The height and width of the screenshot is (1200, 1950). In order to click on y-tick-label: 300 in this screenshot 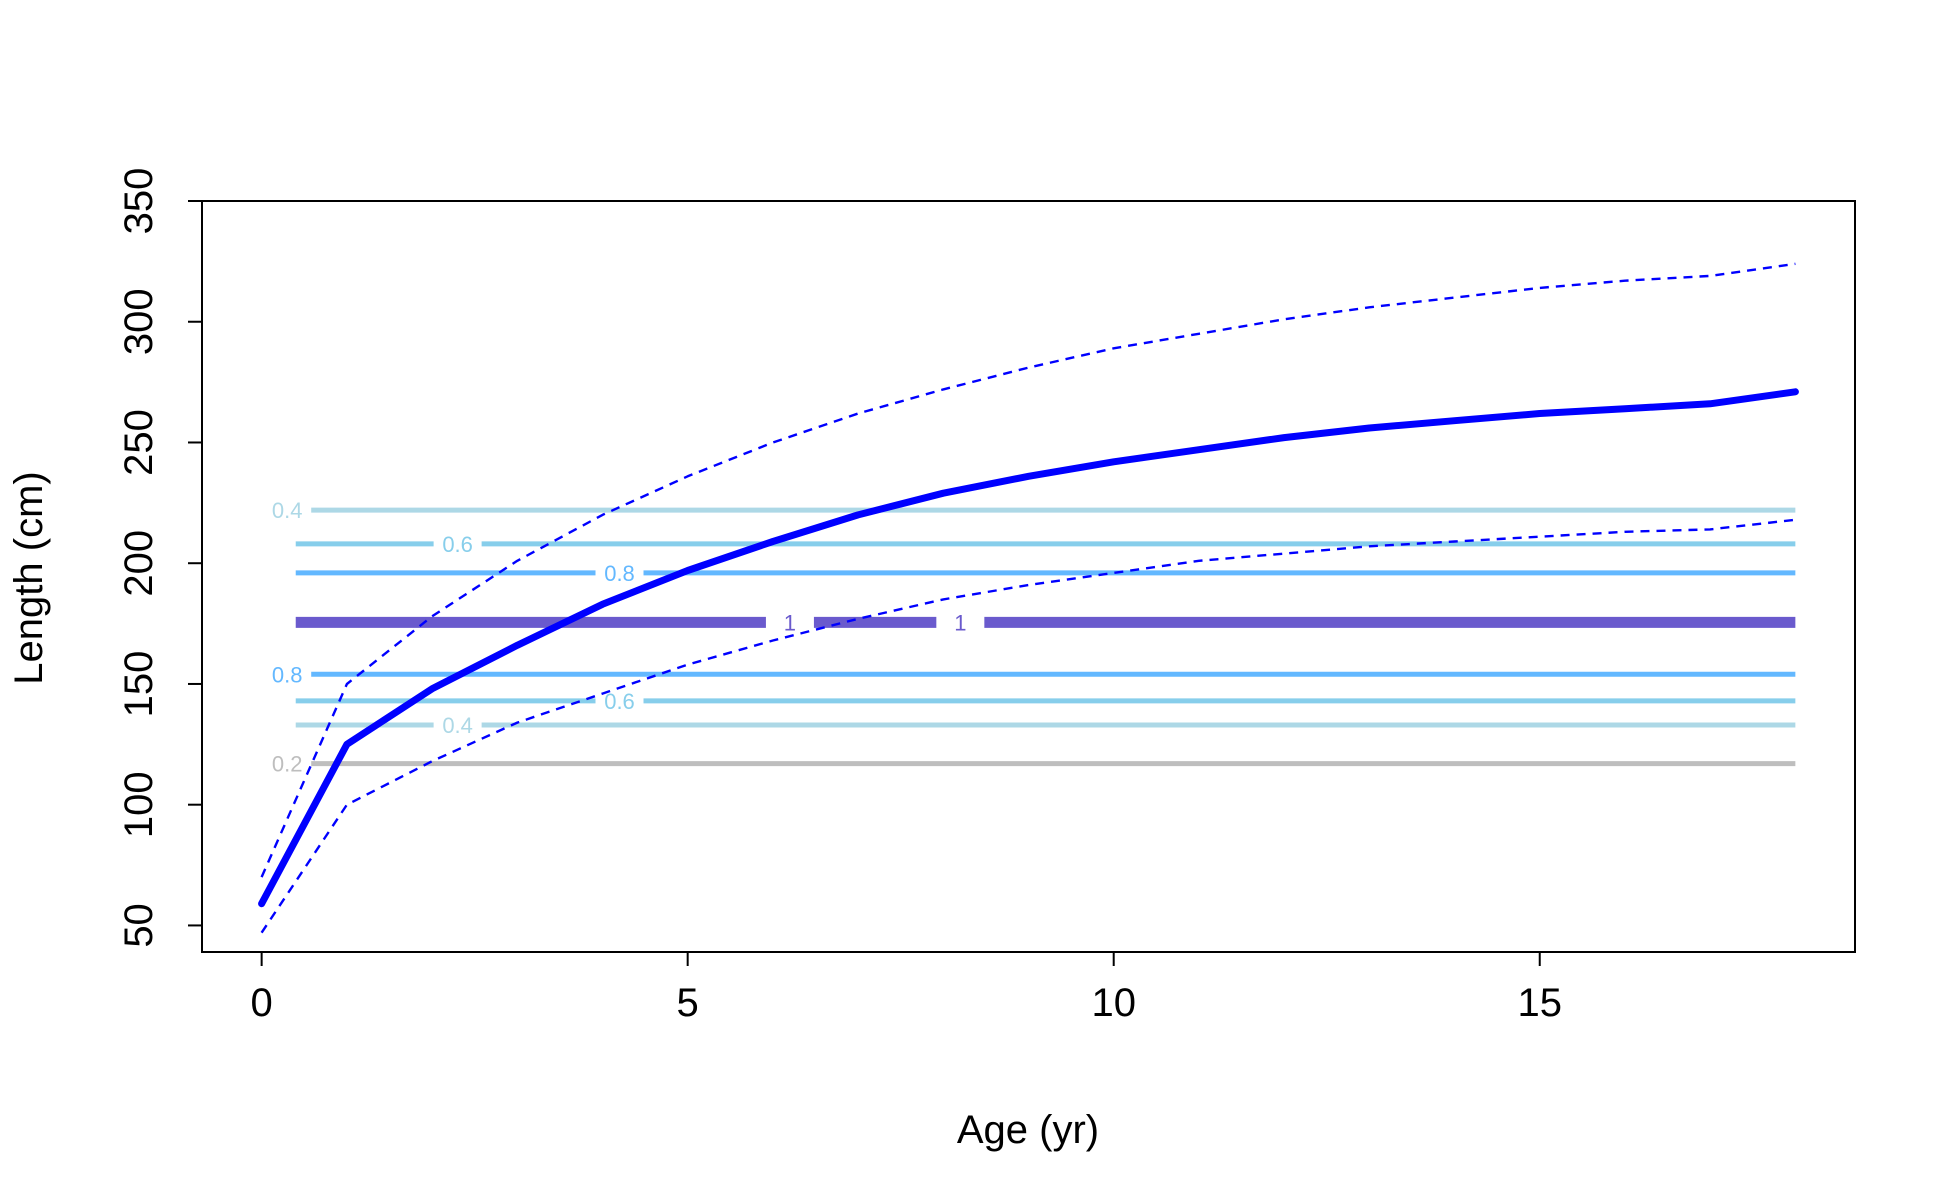, I will do `click(139, 321)`.